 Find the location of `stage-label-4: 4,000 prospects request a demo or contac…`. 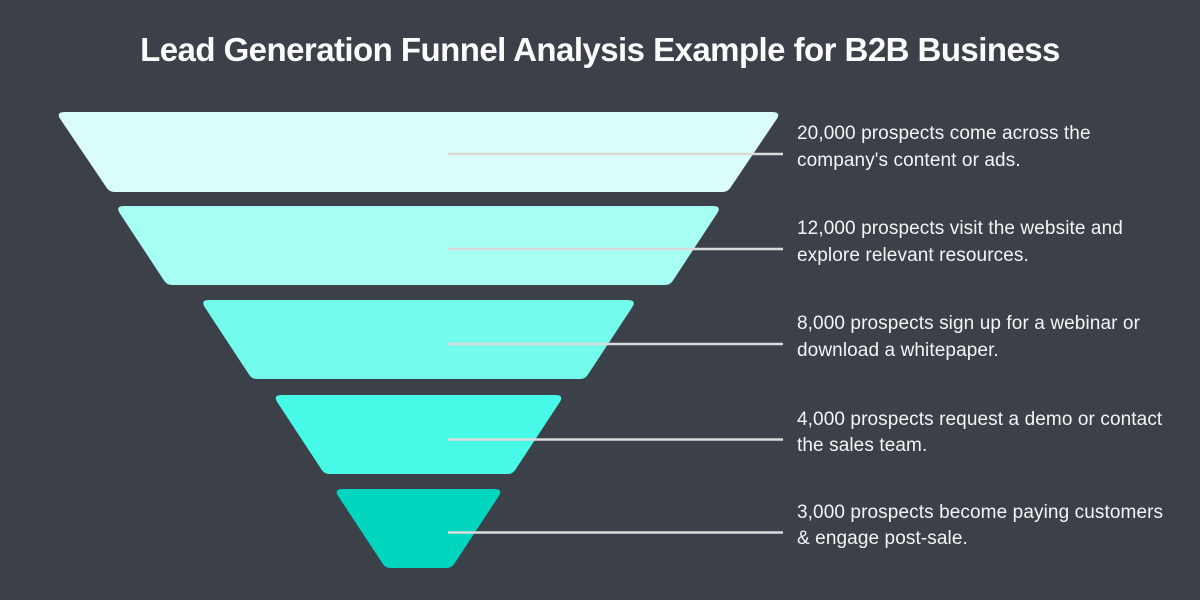

stage-label-4: 4,000 prospects request a demo or contac… is located at coordinates (997, 433).